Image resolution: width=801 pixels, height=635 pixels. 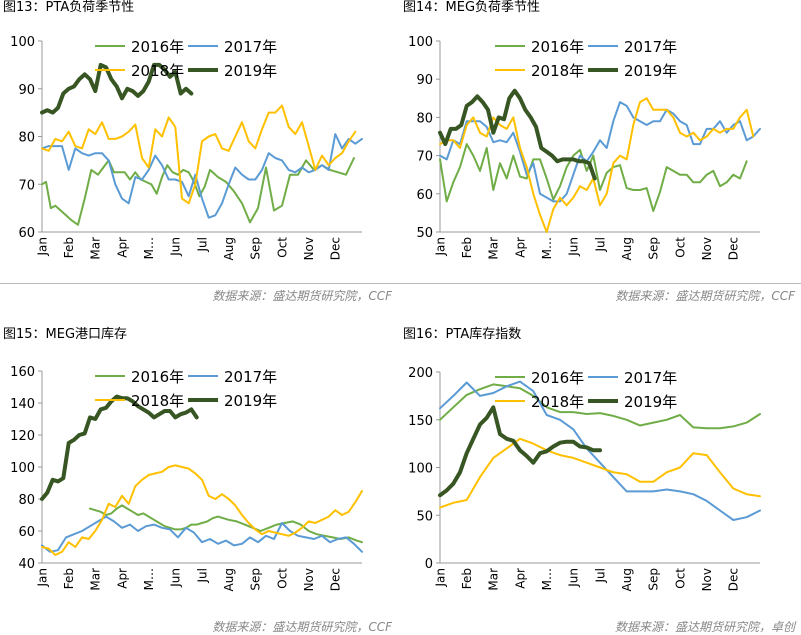 I want to click on y-tick-label: 80, so click(x=424, y=118).